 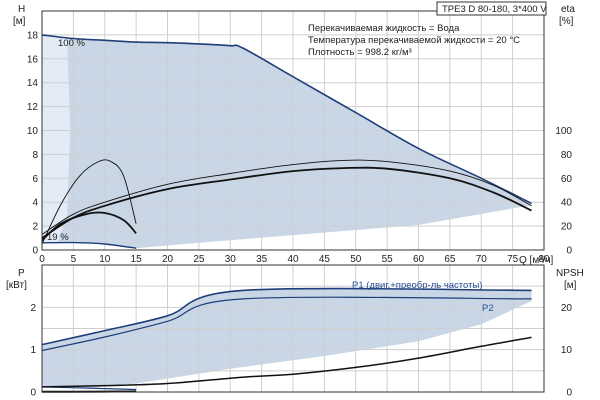 I want to click on top-ylabel-left-name: H, so click(x=21, y=9).